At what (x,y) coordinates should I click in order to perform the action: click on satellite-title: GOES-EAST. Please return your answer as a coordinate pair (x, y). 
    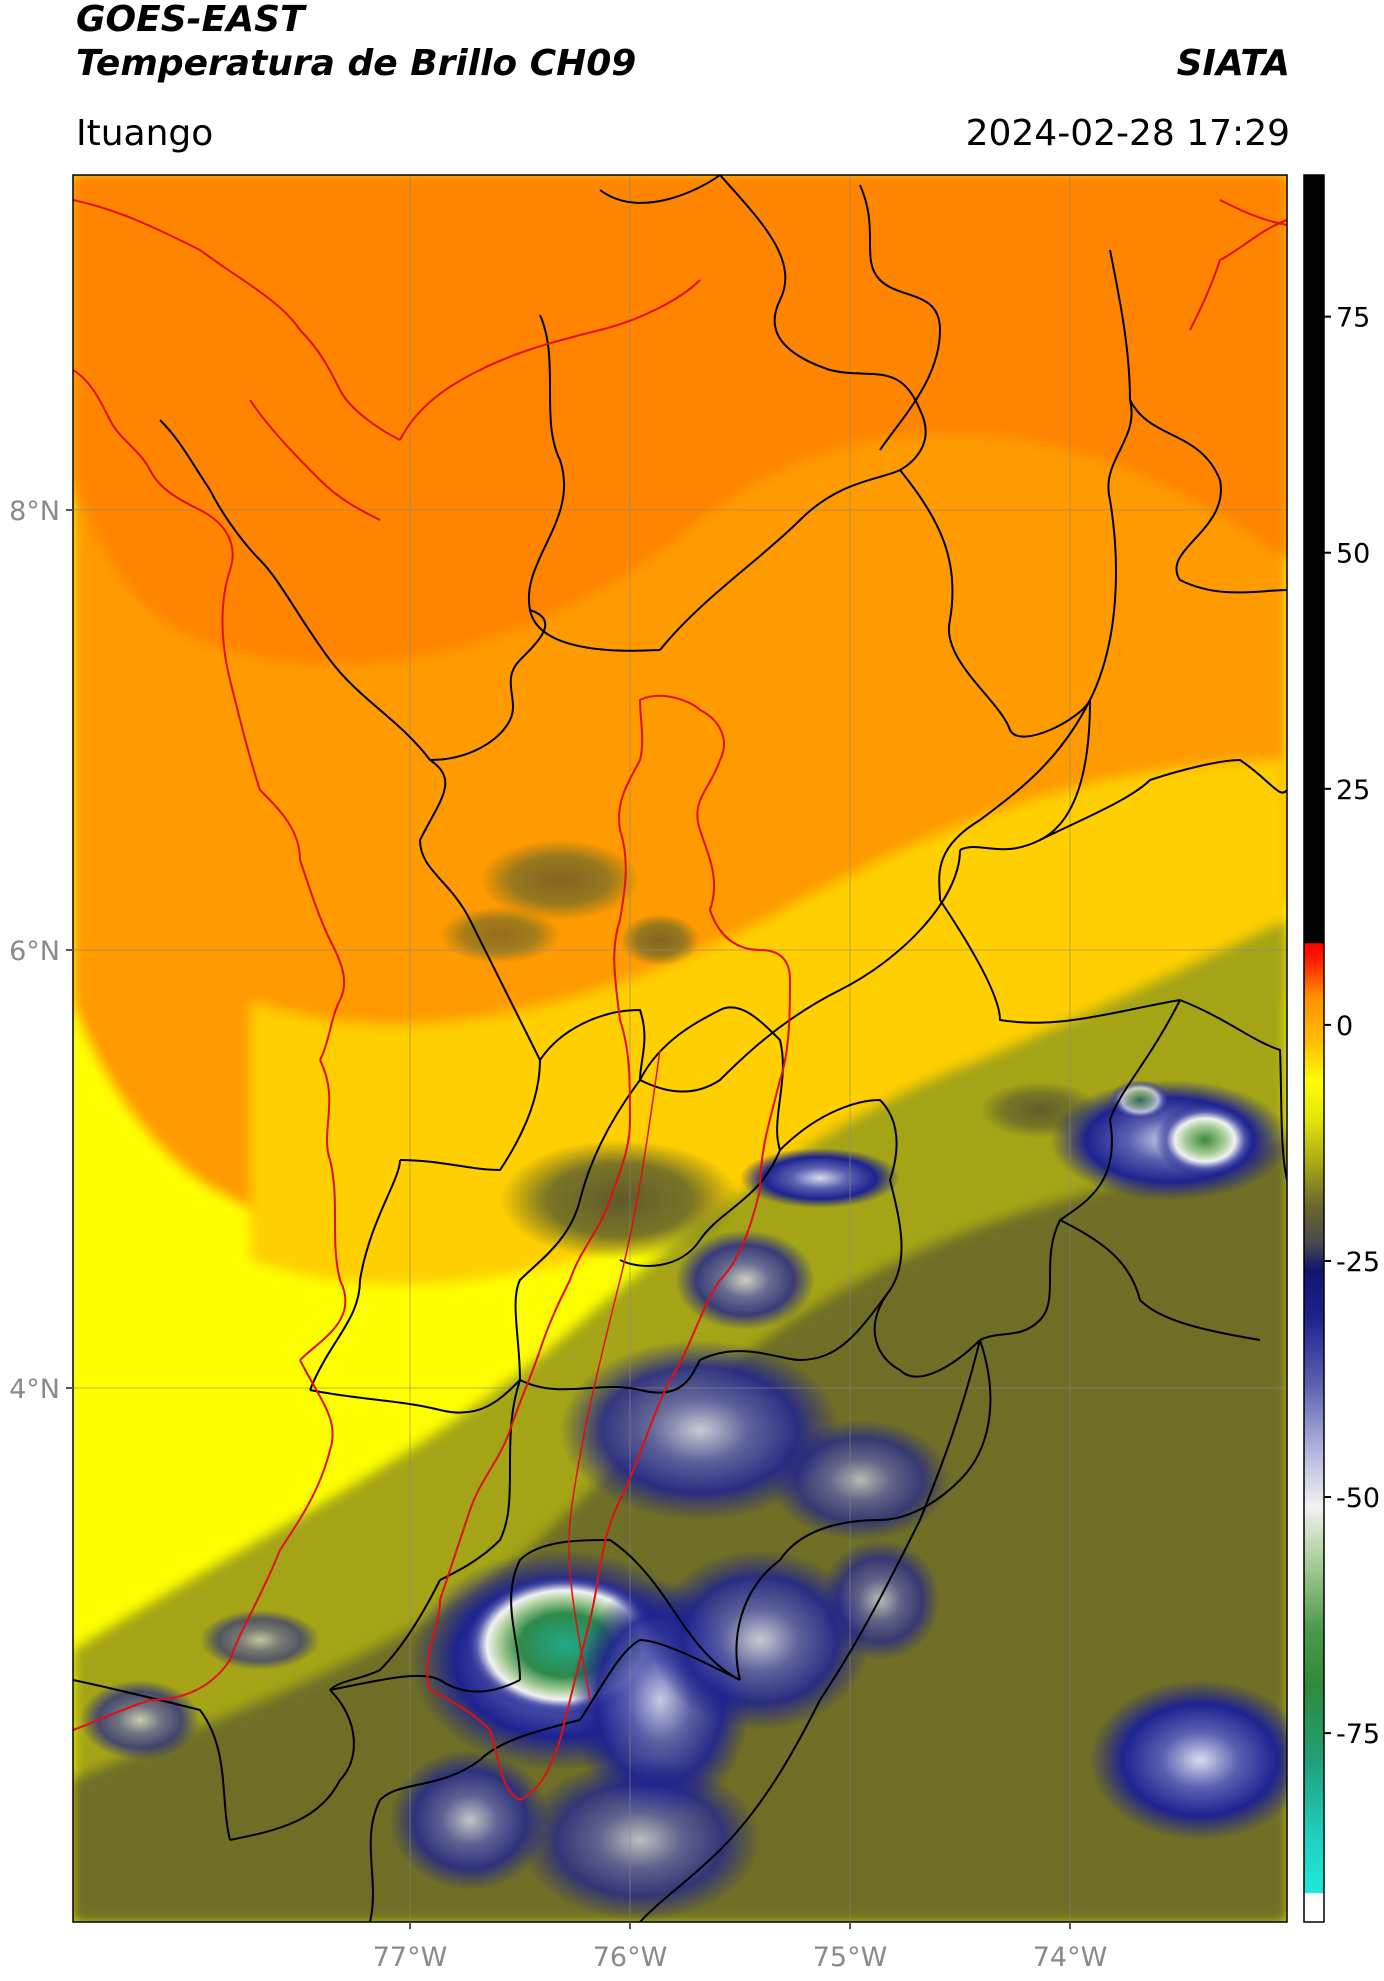
    Looking at the image, I should click on (190, 20).